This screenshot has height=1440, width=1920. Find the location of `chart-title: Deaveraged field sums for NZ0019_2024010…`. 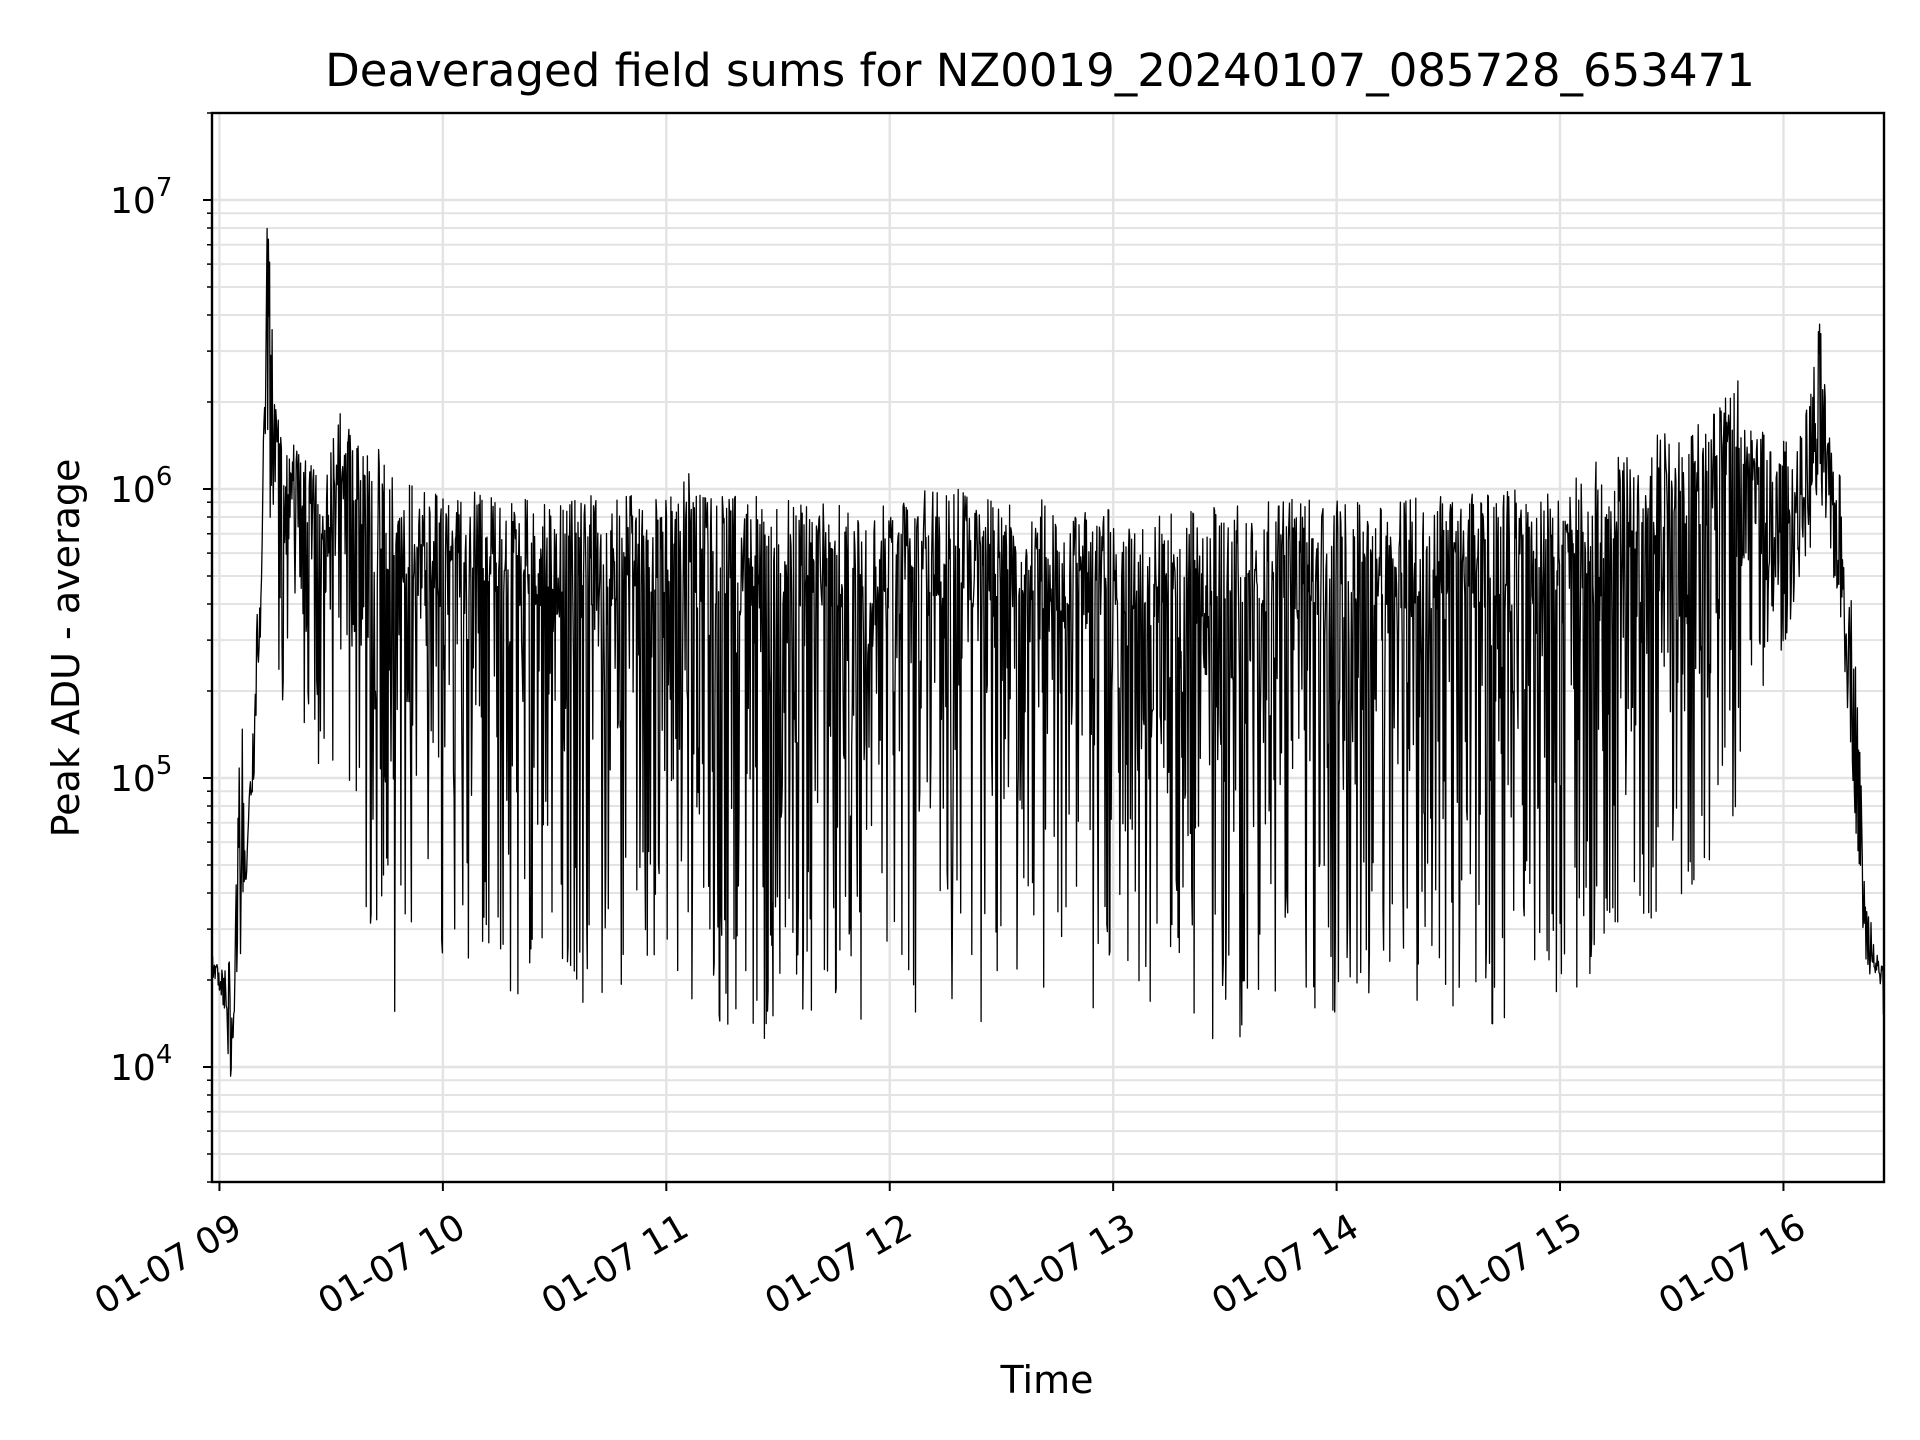

chart-title: Deaveraged field sums for NZ0019_2024010… is located at coordinates (1040, 70).